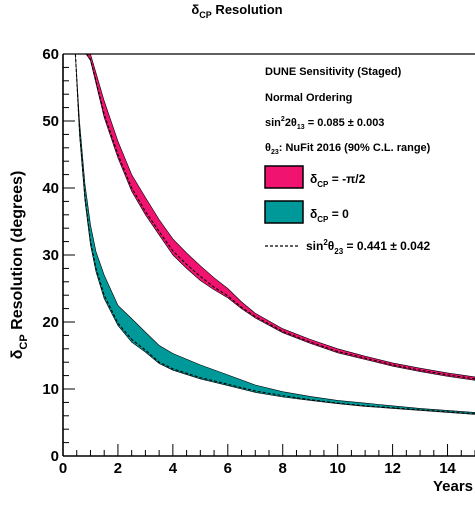 The height and width of the screenshot is (529, 475). I want to click on y-ticks: 0 10 20 30 40 50 60, so click(58, 255).